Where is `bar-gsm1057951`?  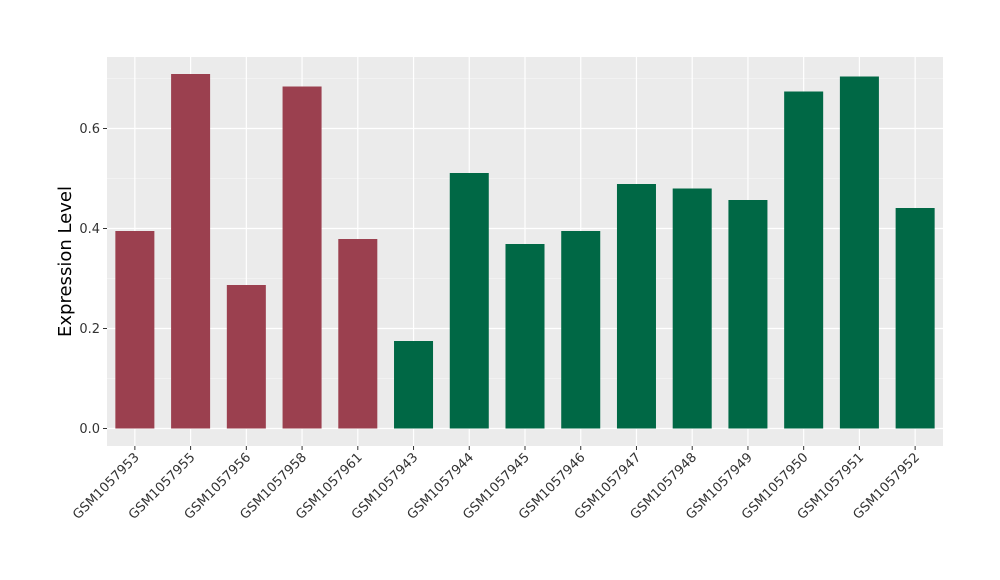 bar-gsm1057951 is located at coordinates (859, 252).